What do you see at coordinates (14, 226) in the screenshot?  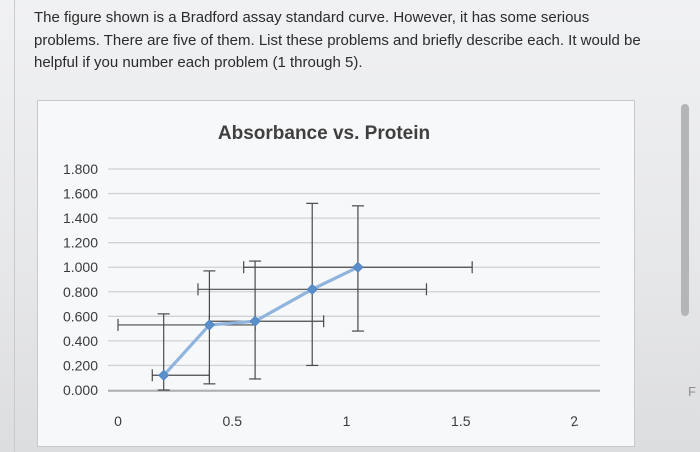 I see `page-left-border` at bounding box center [14, 226].